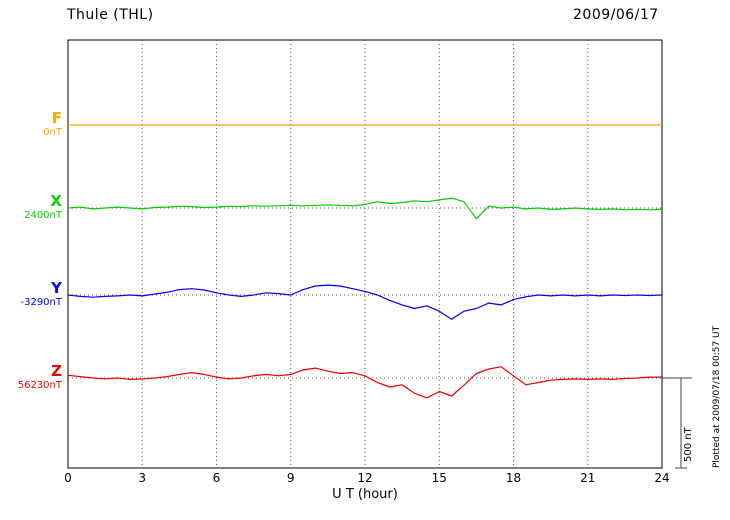 This screenshot has width=730, height=520. What do you see at coordinates (616, 15) in the screenshot?
I see `date-label: 2009/06/17` at bounding box center [616, 15].